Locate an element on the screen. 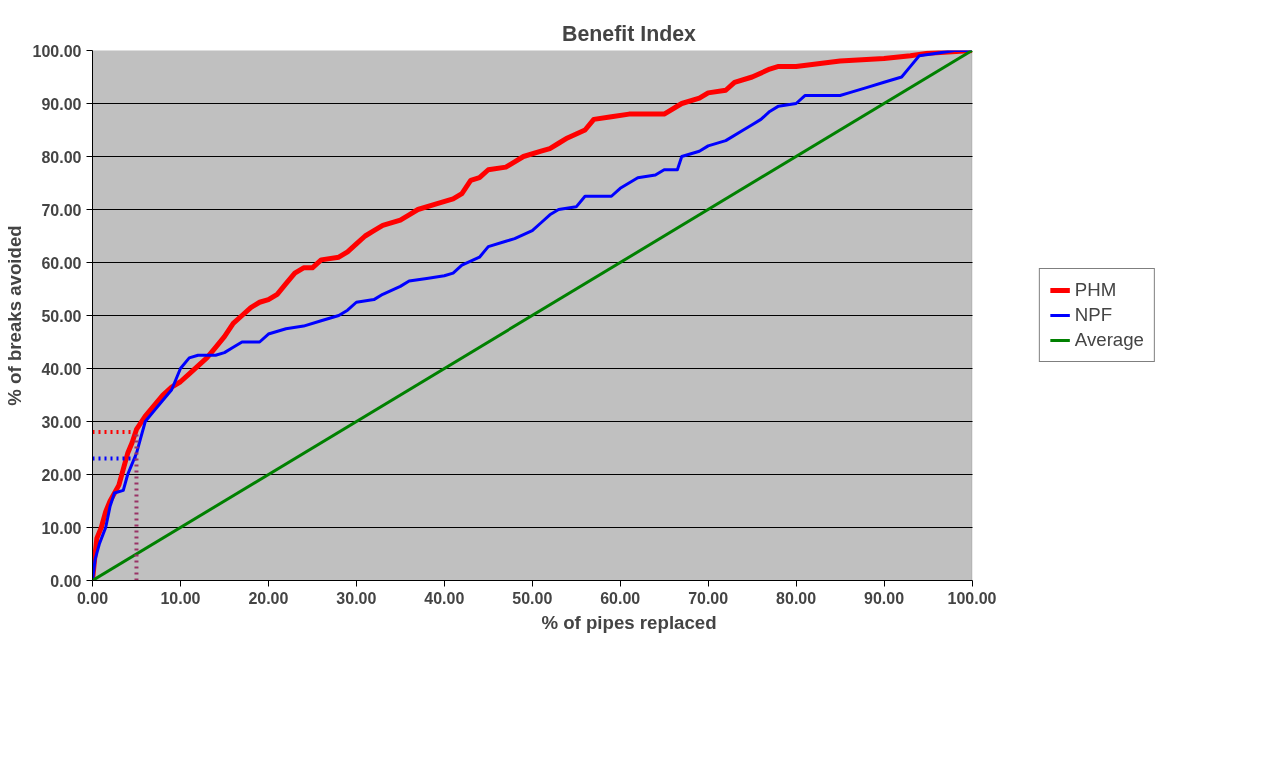 The width and height of the screenshot is (1262, 765). x-tick-label: 20.00 is located at coordinates (268, 598).